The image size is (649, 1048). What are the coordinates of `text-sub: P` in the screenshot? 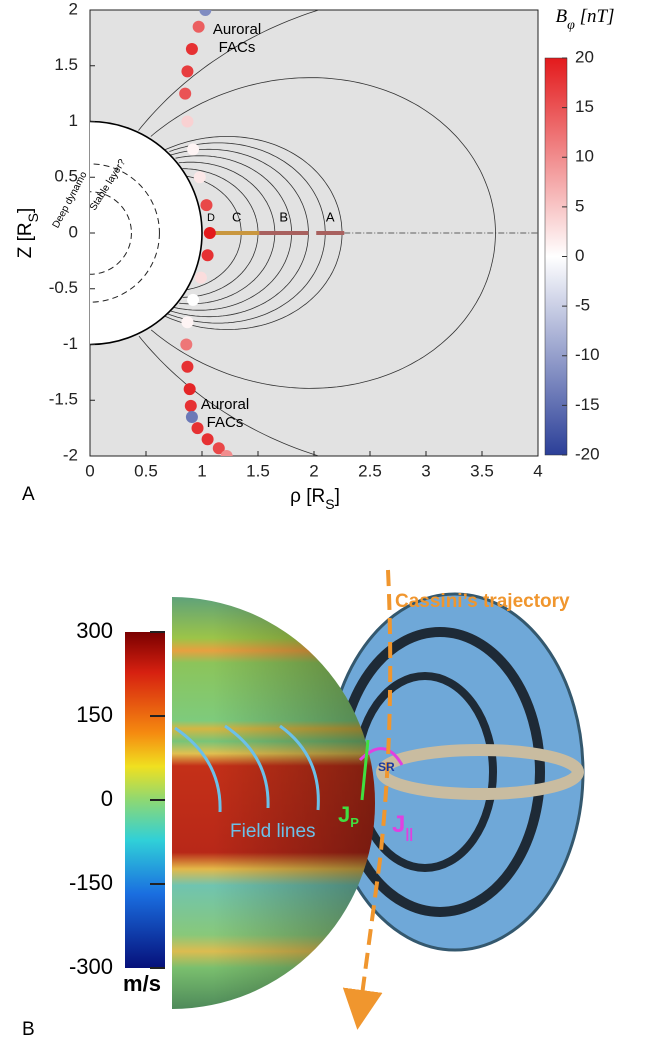 It's located at (354, 822).